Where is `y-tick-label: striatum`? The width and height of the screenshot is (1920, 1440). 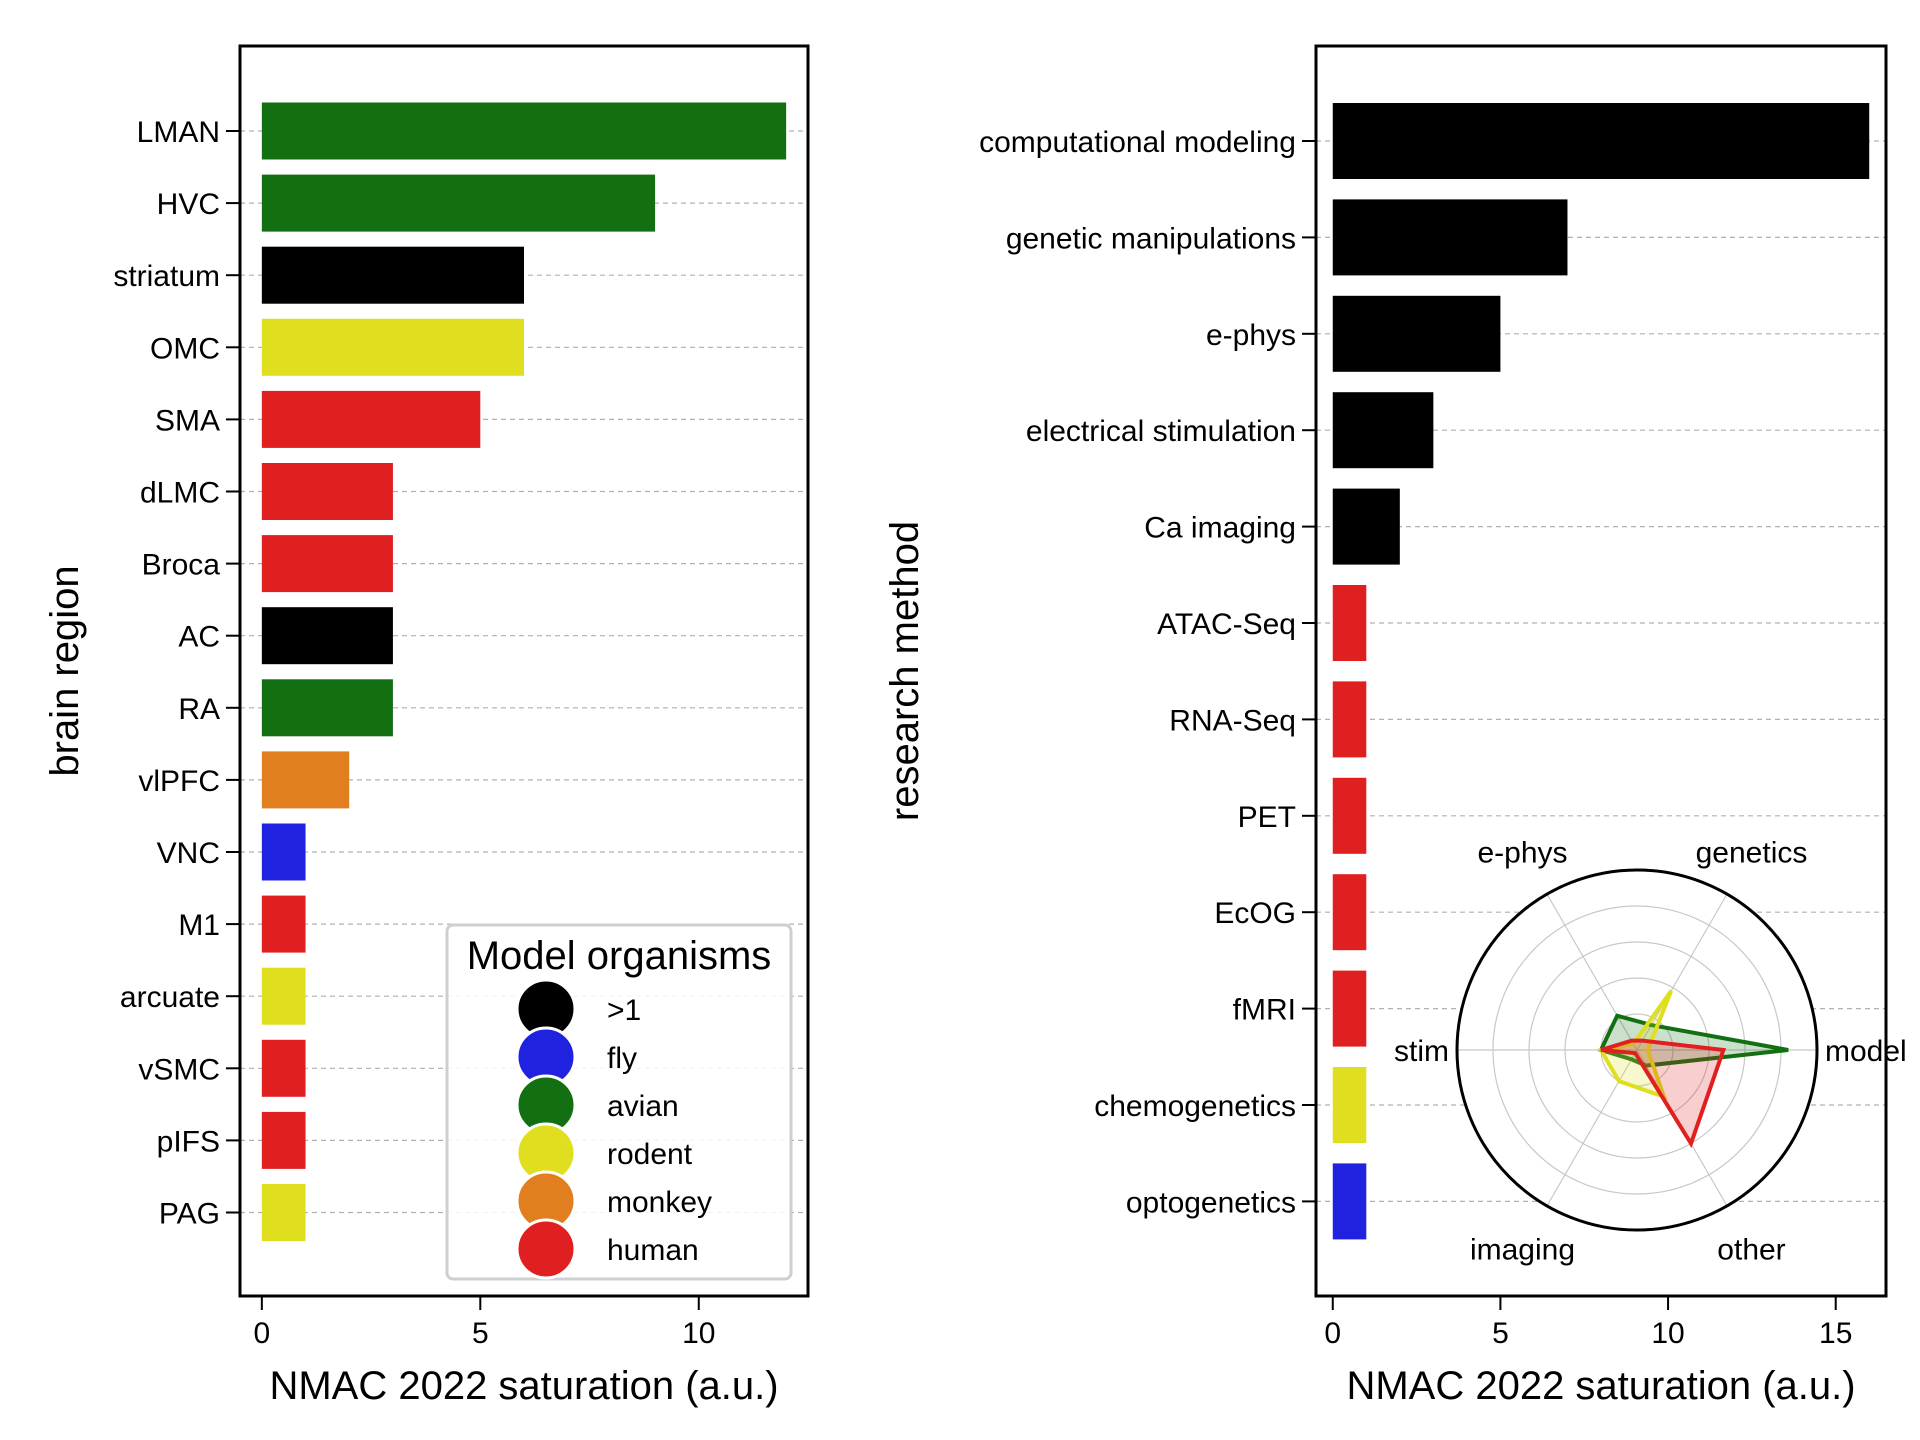
y-tick-label: striatum is located at coordinates (166, 276).